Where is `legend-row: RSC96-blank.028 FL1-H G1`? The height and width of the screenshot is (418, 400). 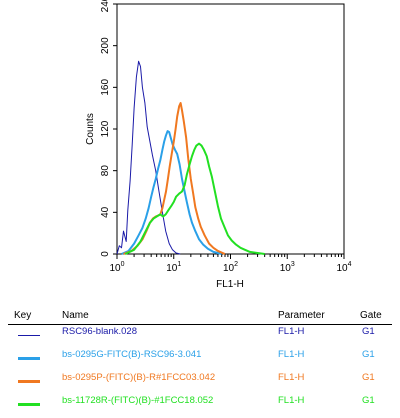 legend-row: RSC96-blank.028 FL1-H G1 is located at coordinates (200, 336).